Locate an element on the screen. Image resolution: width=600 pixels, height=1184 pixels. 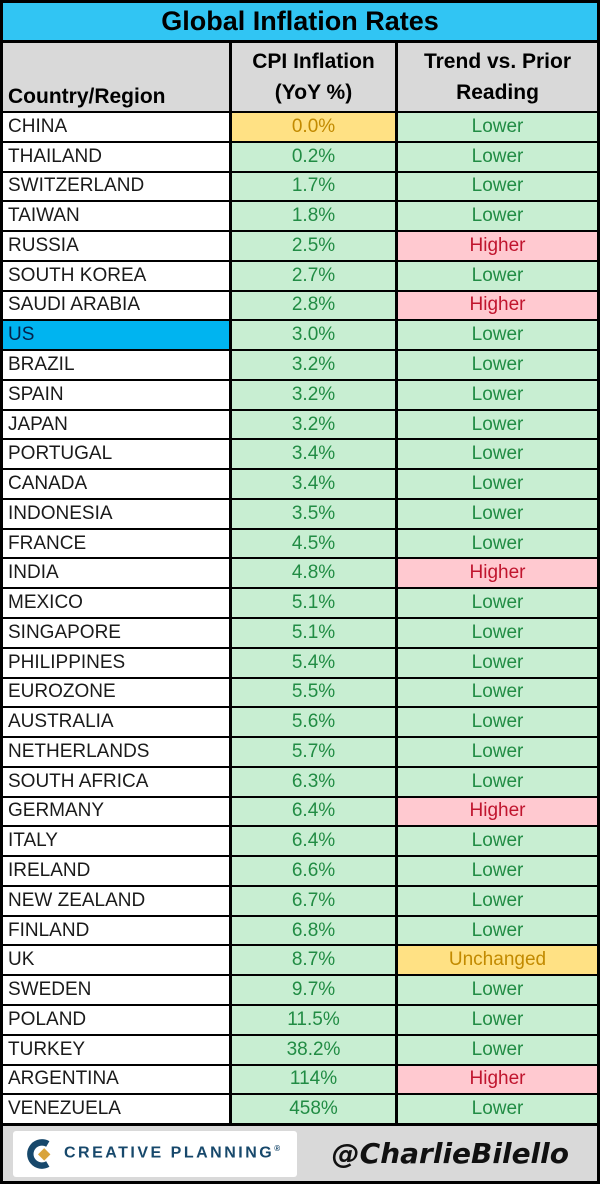
table-row: FRANCE 4.5% Lower is located at coordinates (300, 544).